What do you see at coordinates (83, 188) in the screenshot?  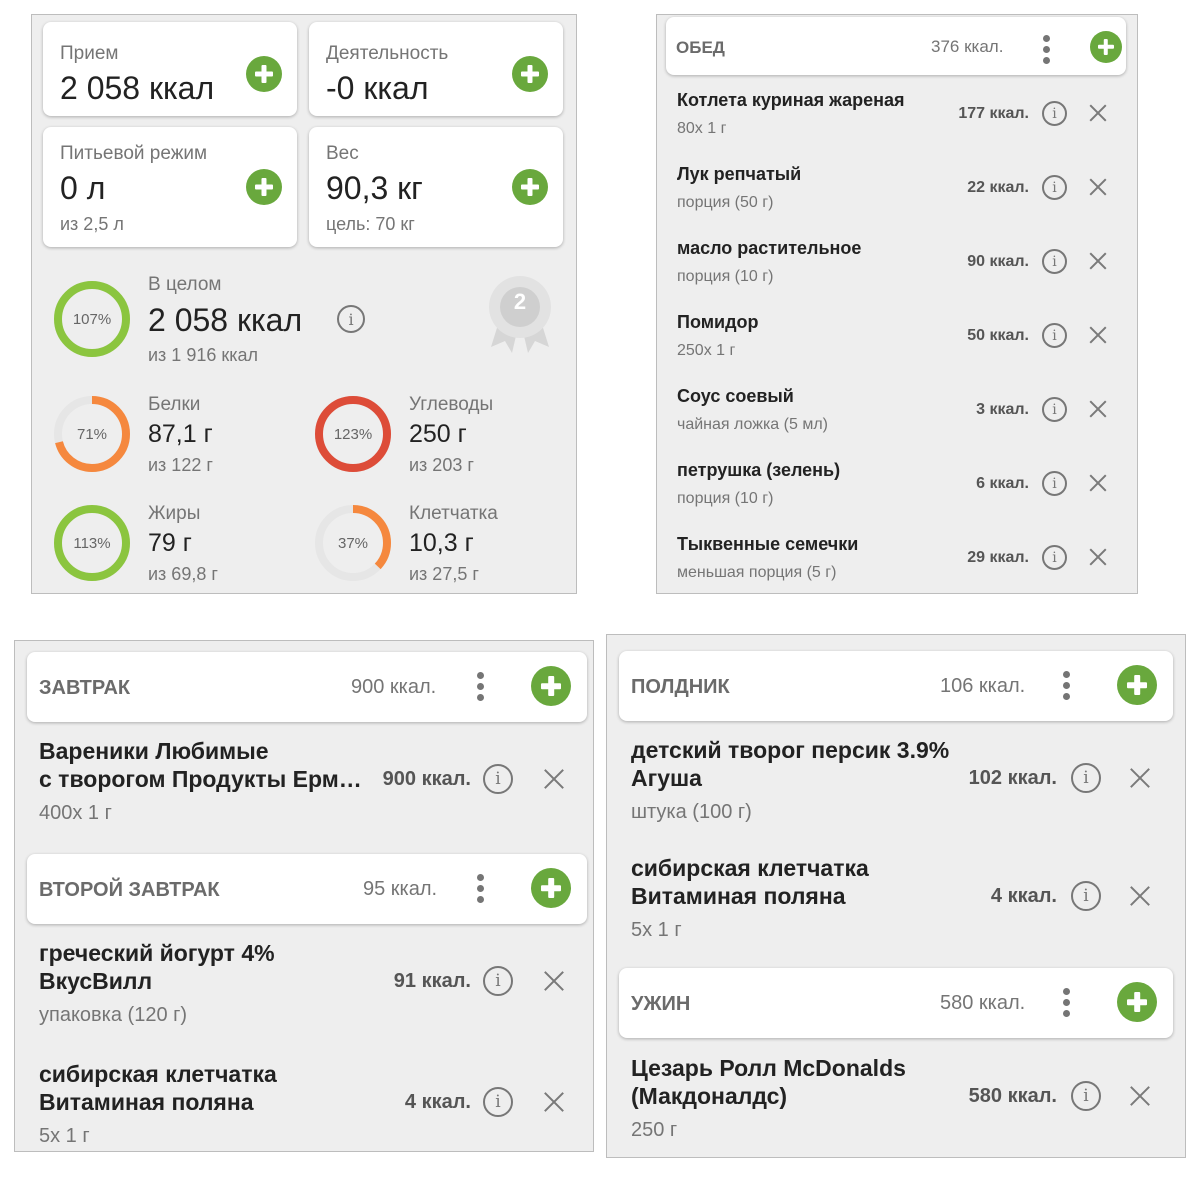 I see `water-value: 0 л` at bounding box center [83, 188].